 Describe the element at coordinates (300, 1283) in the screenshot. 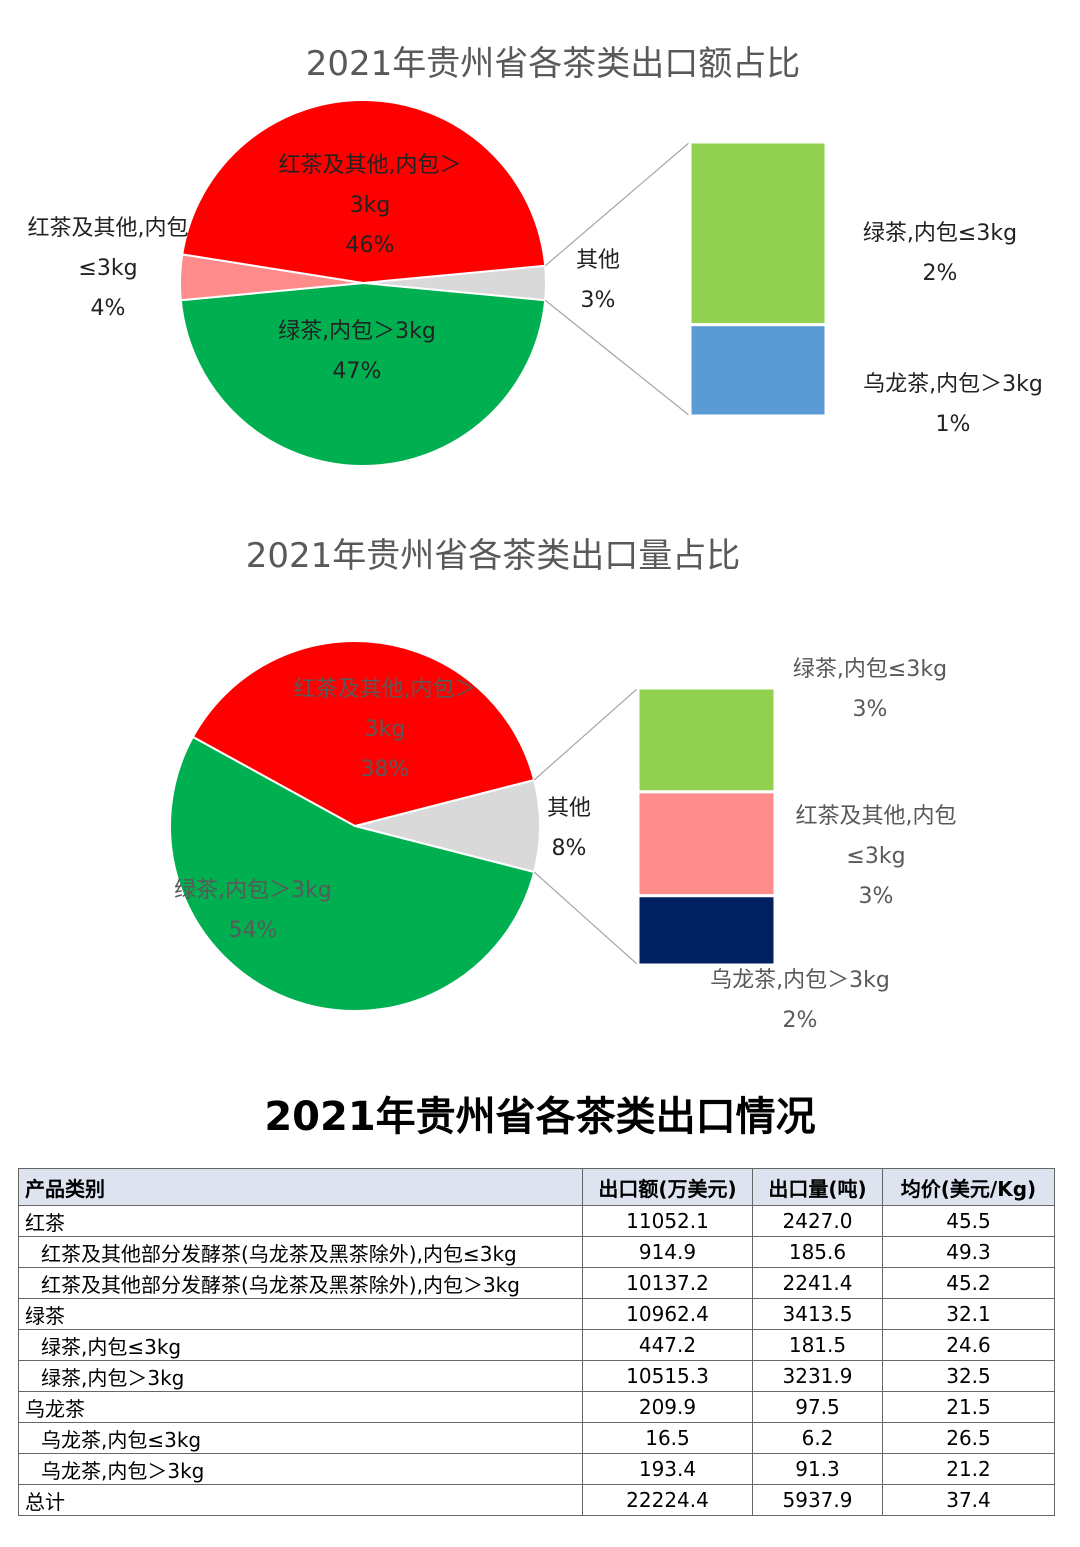

I see `table-cell: 红茶及其他部分发酵茶(乌龙茶及黑茶除外),内包＞3kg` at that location.